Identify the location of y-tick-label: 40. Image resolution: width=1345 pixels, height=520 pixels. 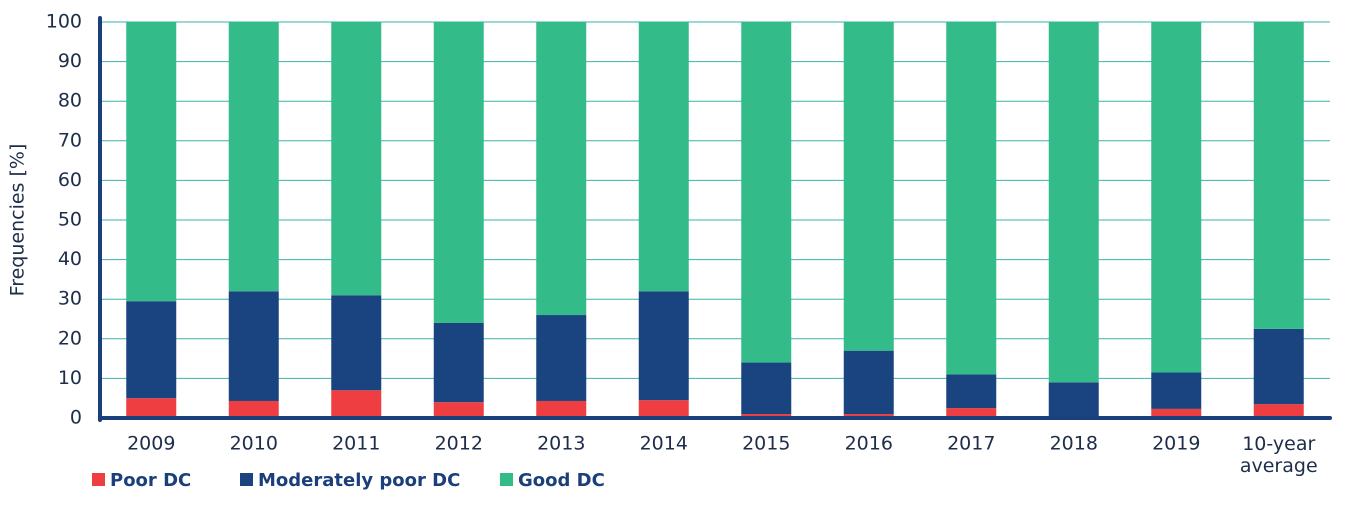
(70, 259).